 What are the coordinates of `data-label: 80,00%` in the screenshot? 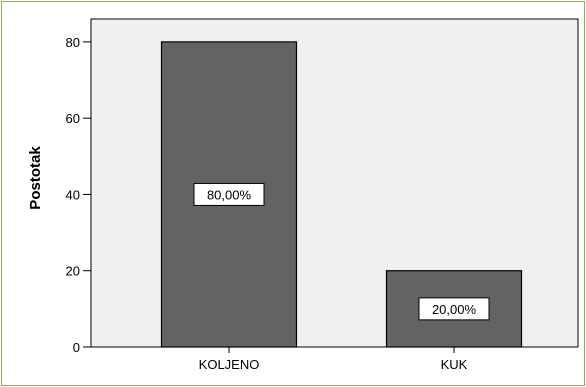 It's located at (229, 194).